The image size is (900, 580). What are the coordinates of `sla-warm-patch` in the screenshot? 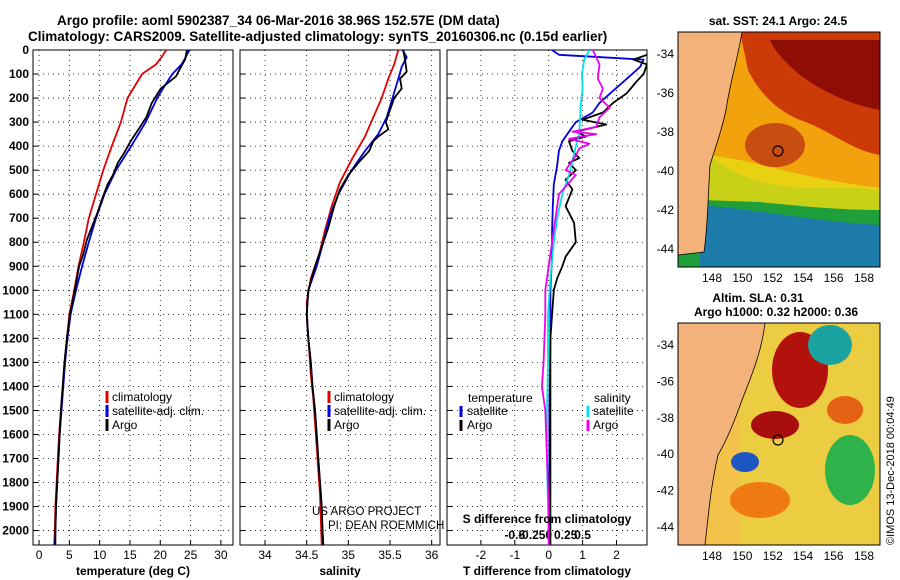 It's located at (760, 500).